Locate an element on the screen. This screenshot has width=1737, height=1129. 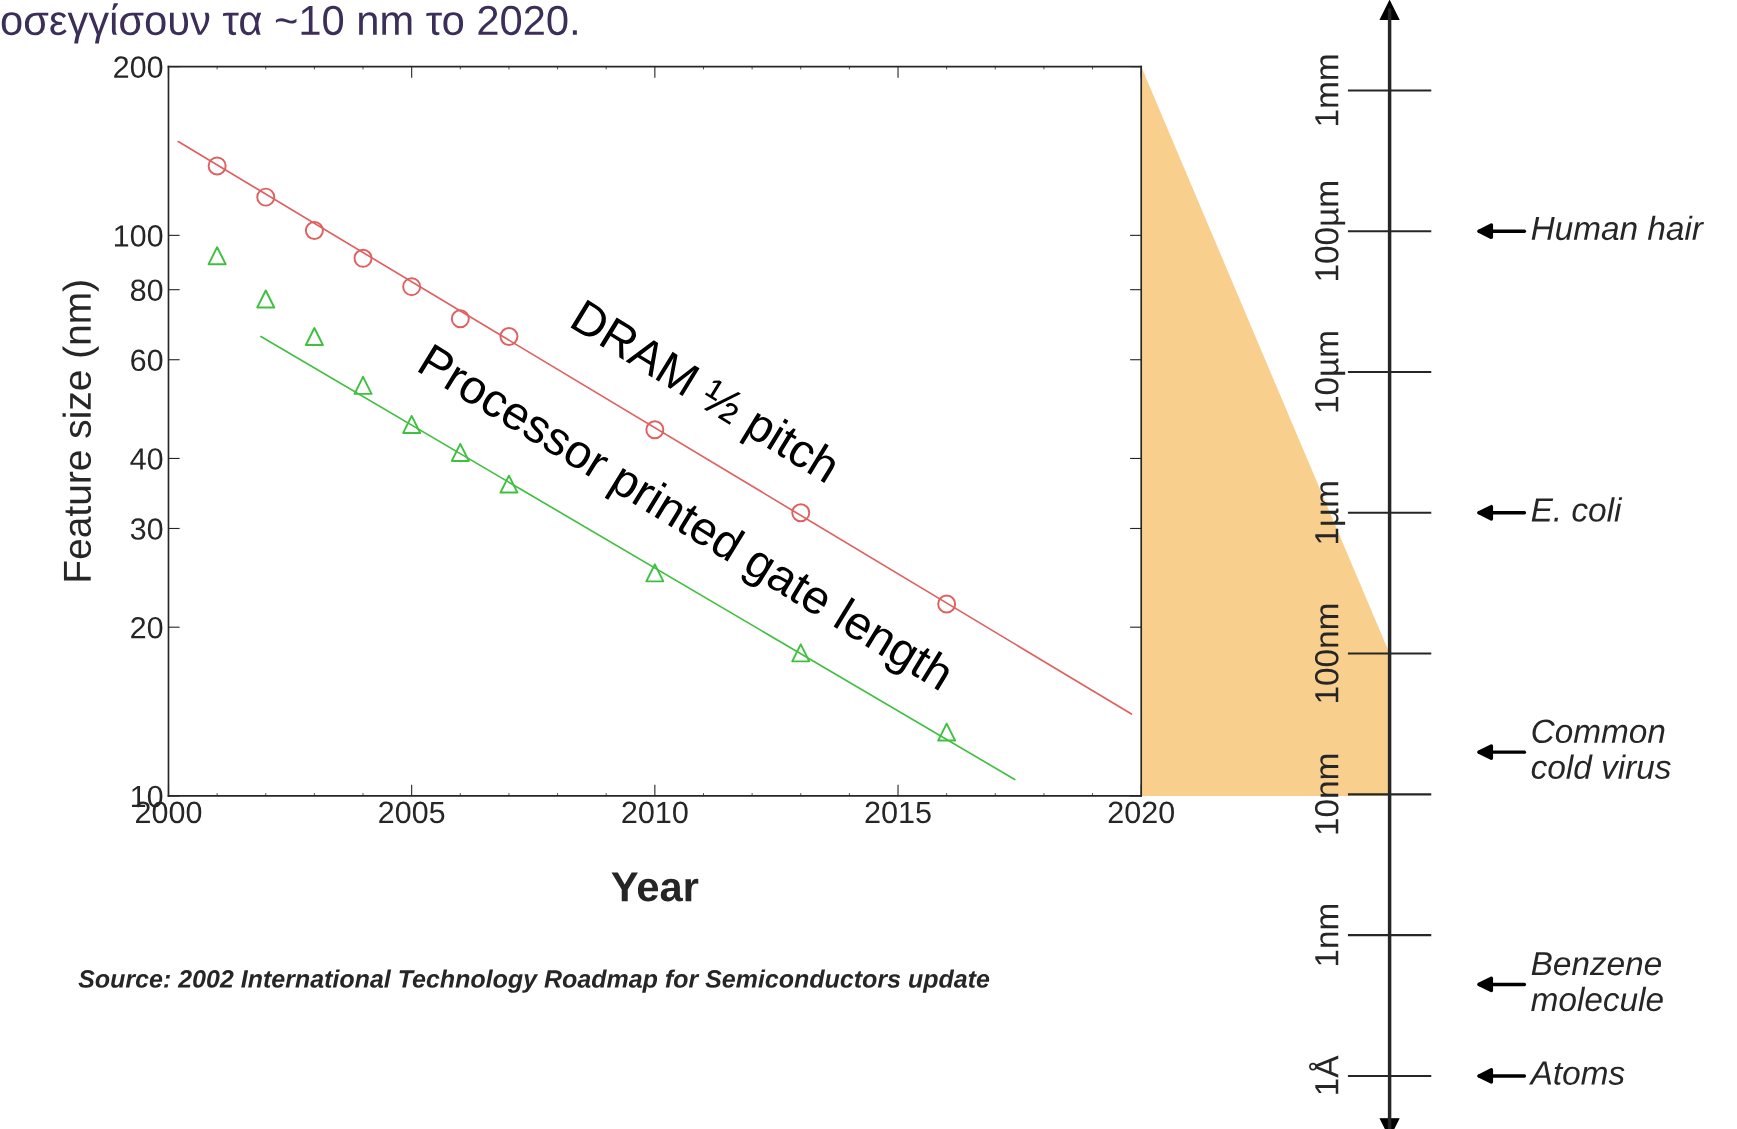
y-tick-label: 200 is located at coordinates (138, 67).